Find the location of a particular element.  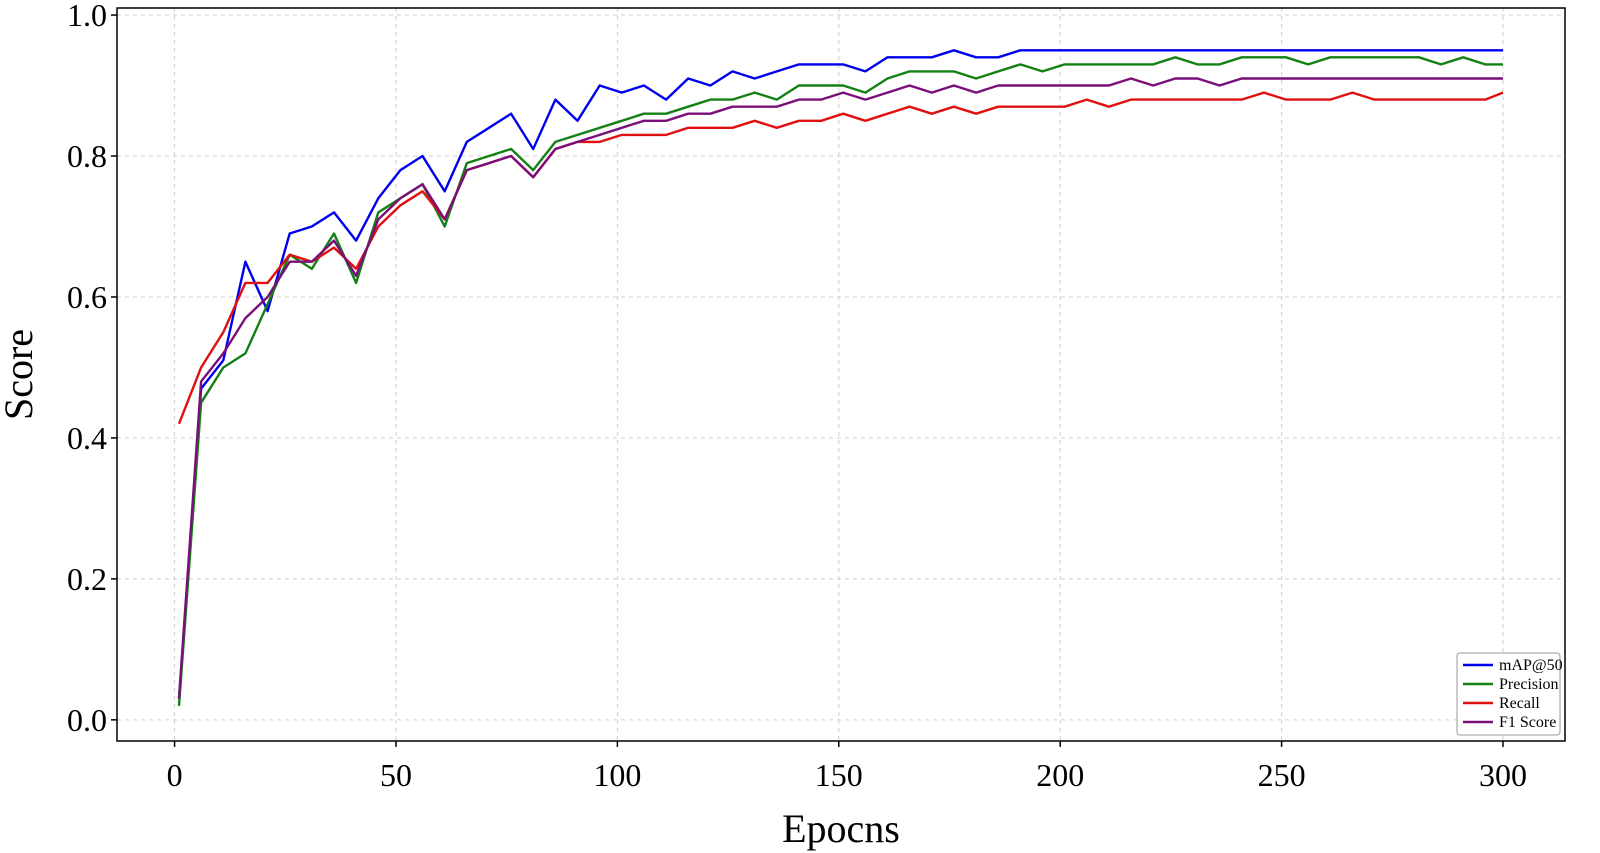

y-tick-label: 0.6 is located at coordinates (87, 297).